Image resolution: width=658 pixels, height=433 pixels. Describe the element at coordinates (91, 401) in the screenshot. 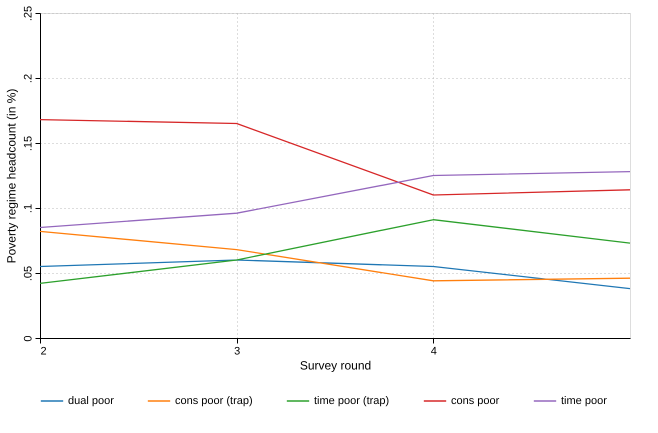

I see `legend-label: dual poor` at that location.